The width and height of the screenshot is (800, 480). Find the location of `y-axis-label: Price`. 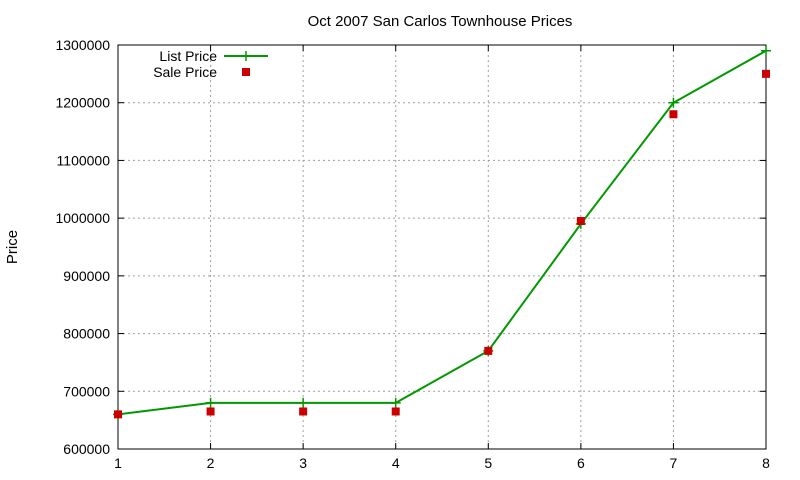

y-axis-label: Price is located at coordinates (12, 247).